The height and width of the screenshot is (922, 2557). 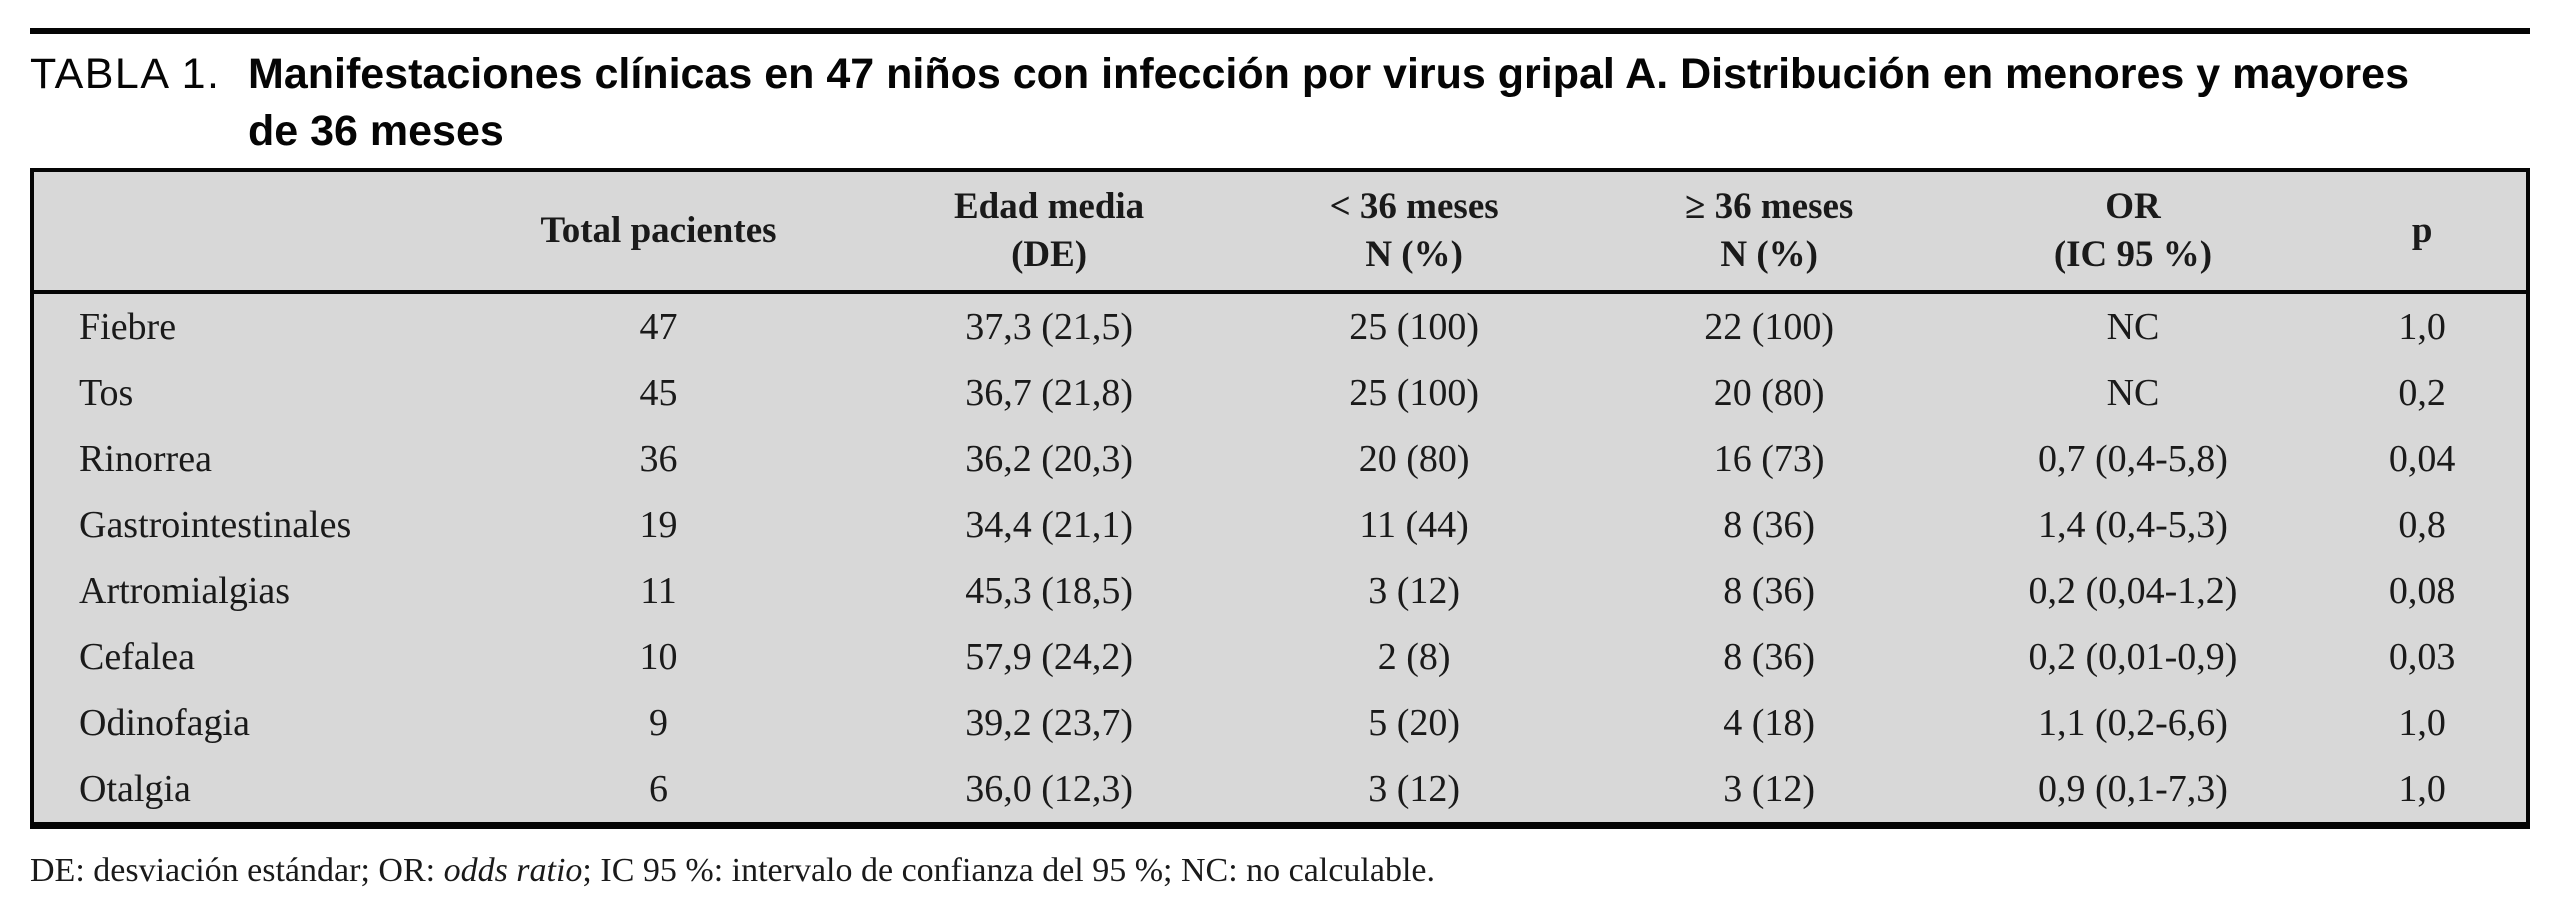 What do you see at coordinates (1049, 254) in the screenshot?
I see `column-header-line: (DE)` at bounding box center [1049, 254].